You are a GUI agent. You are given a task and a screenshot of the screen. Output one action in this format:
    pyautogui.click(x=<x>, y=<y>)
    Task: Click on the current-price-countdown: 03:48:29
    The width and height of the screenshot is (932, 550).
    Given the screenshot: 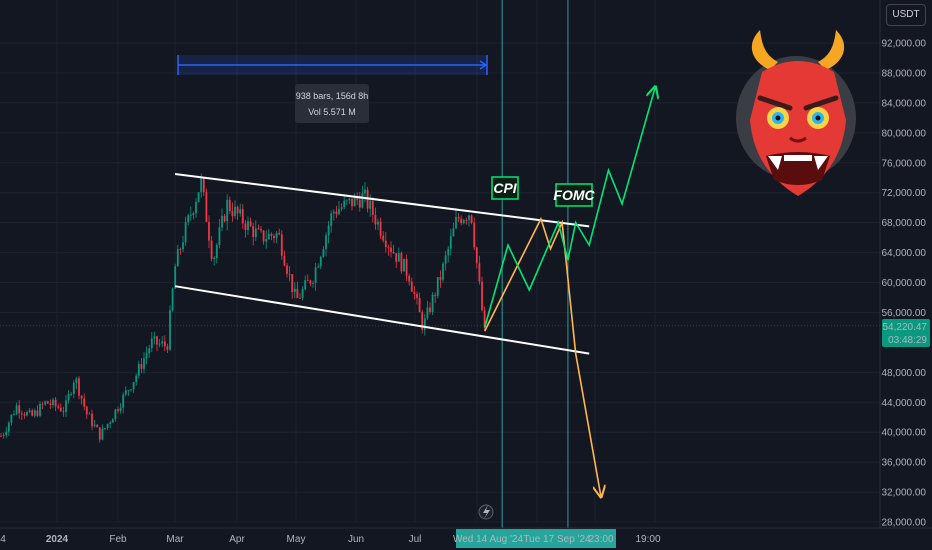 What is the action you would take?
    pyautogui.click(x=907, y=340)
    